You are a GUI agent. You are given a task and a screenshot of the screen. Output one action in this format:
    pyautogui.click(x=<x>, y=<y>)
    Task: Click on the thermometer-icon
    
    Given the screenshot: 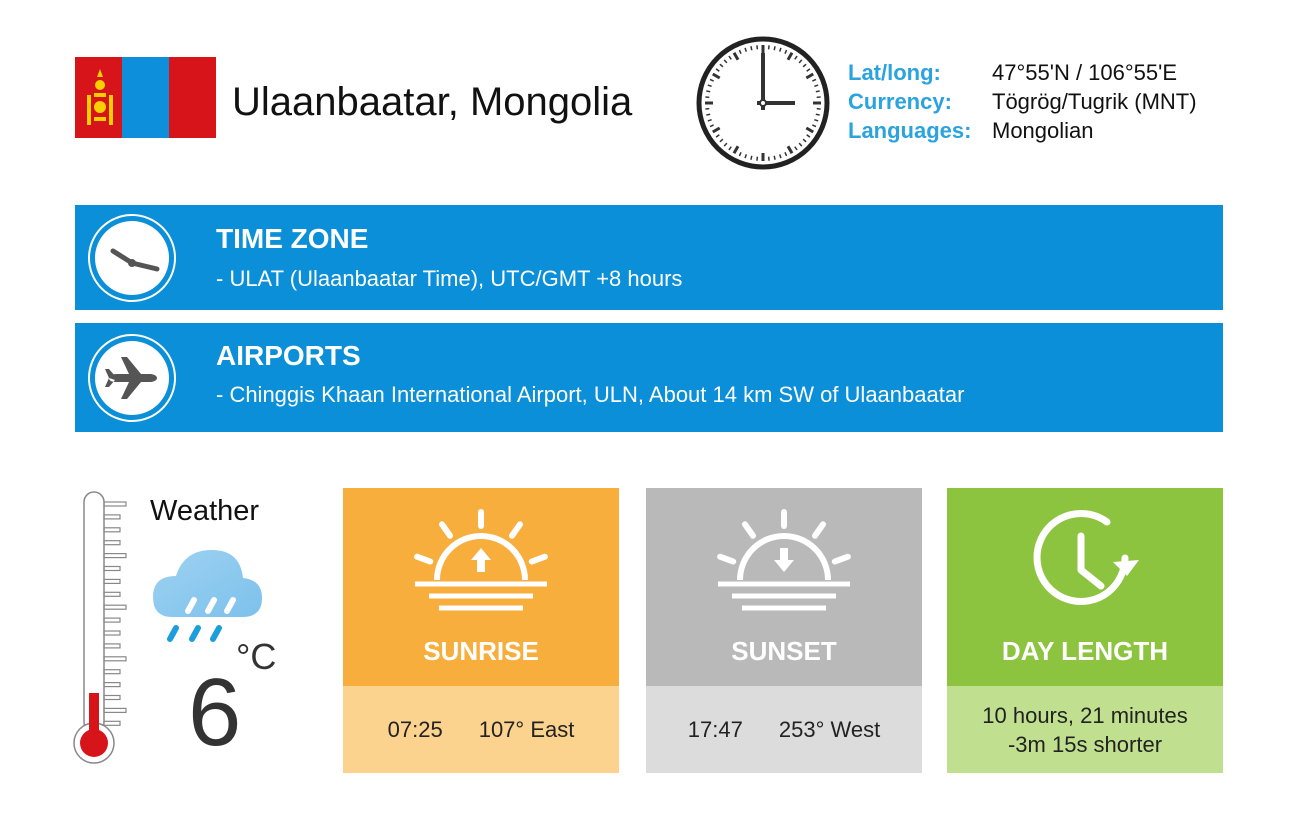 What is the action you would take?
    pyautogui.click(x=100, y=627)
    